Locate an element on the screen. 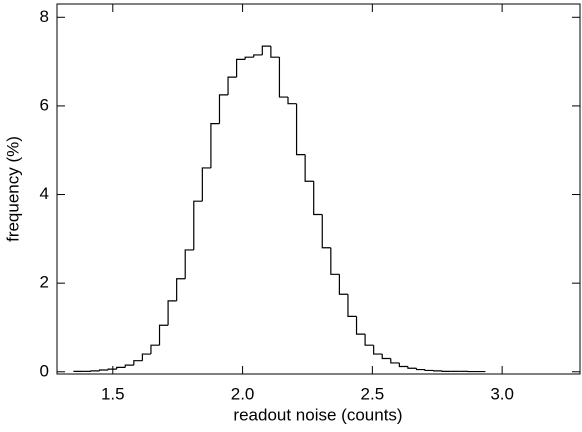 The height and width of the screenshot is (432, 582). x-axis-label: readout noise (counts) is located at coordinates (317, 414).